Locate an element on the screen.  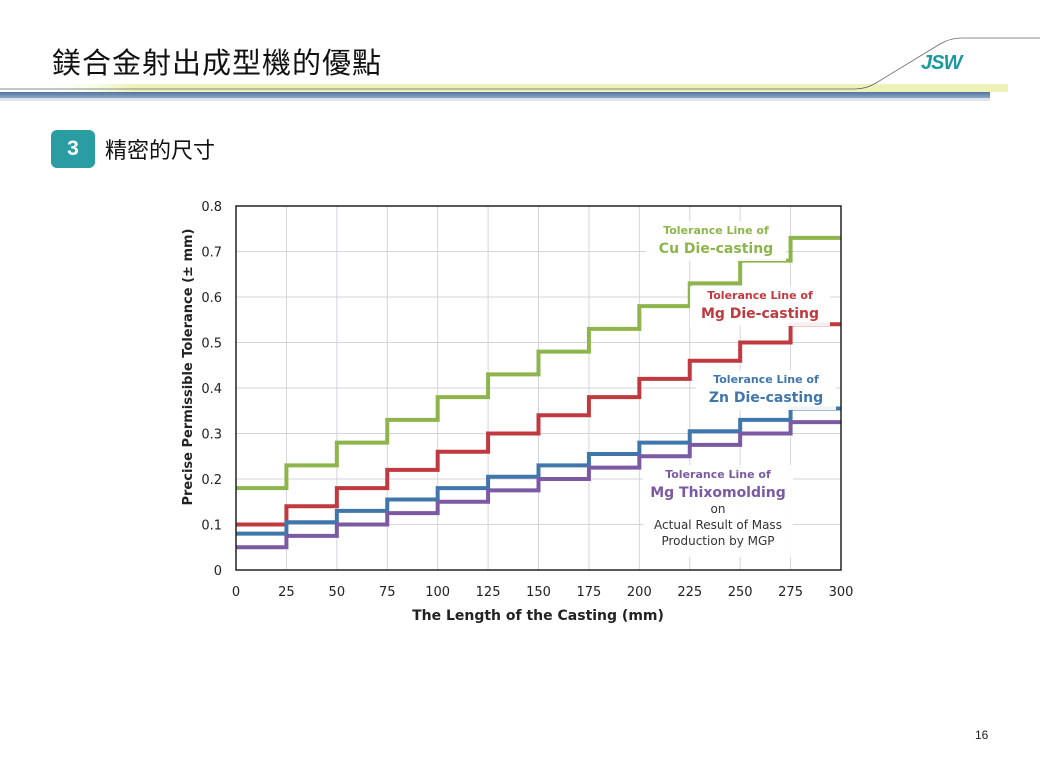
x-tick-label: 50 is located at coordinates (337, 592).